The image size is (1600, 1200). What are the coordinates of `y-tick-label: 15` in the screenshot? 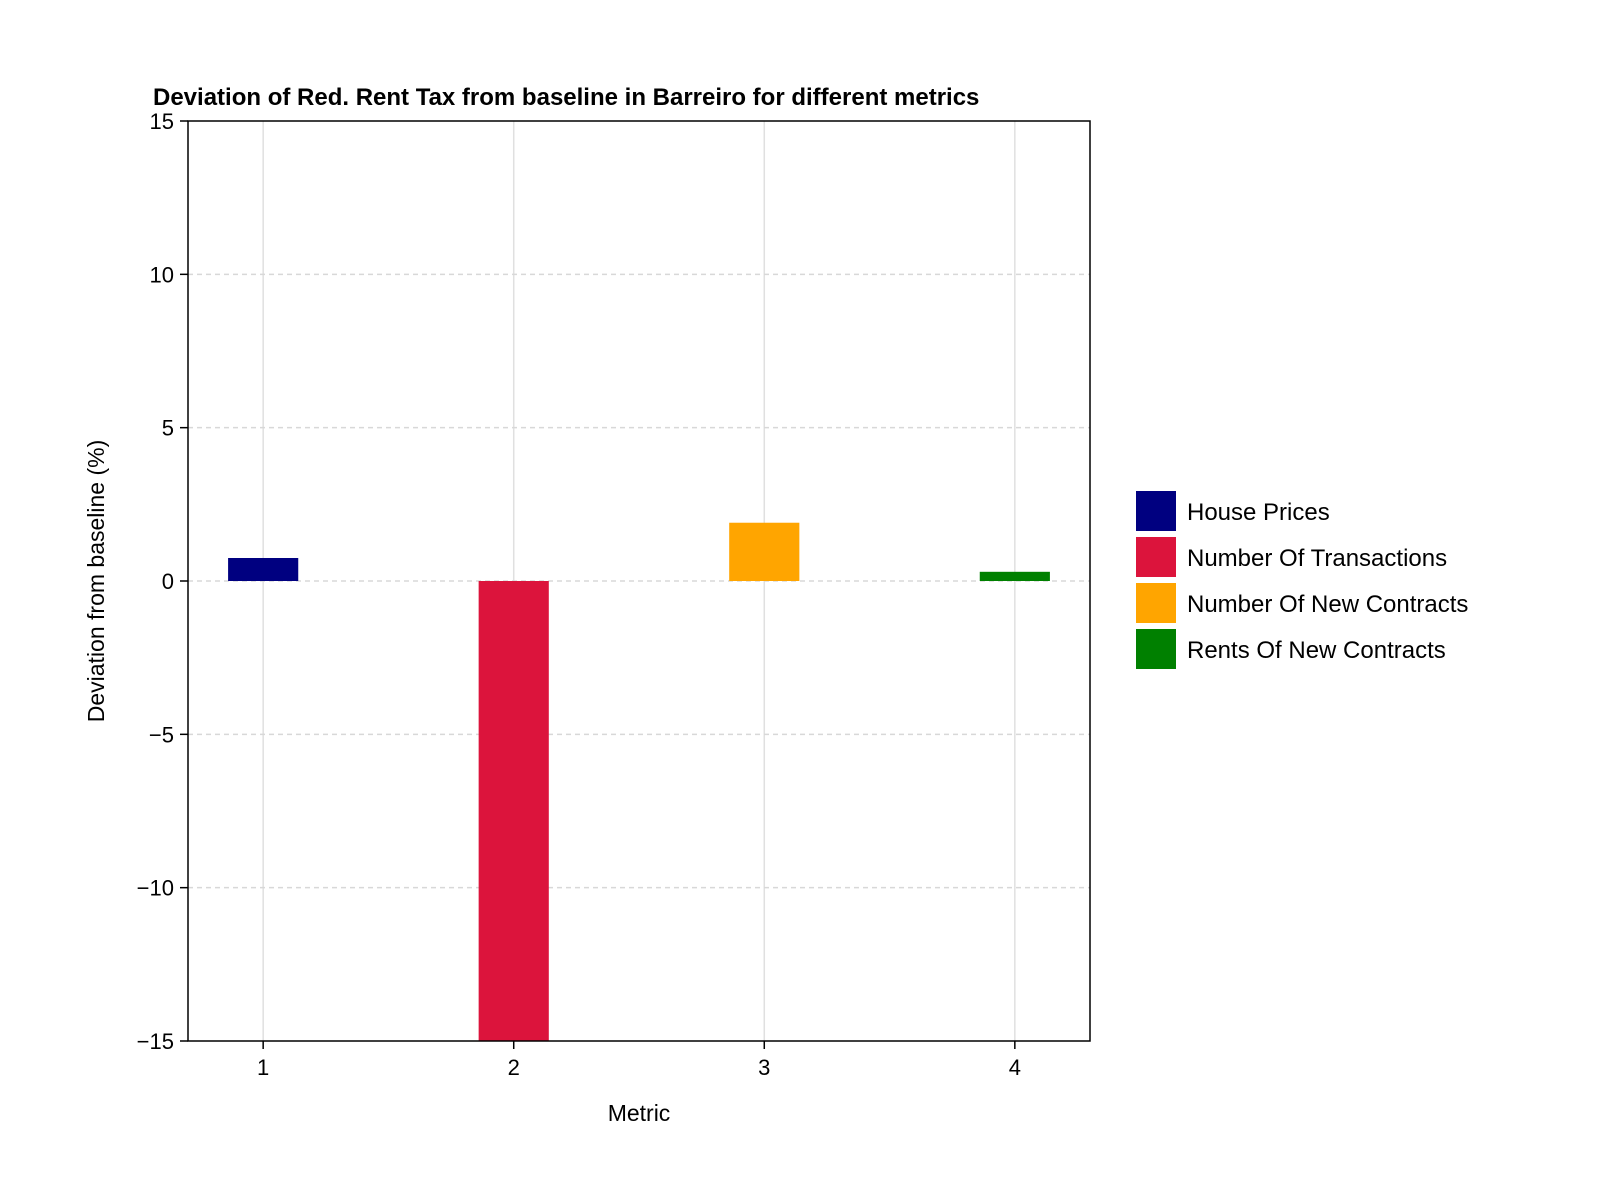 It's located at (162, 121).